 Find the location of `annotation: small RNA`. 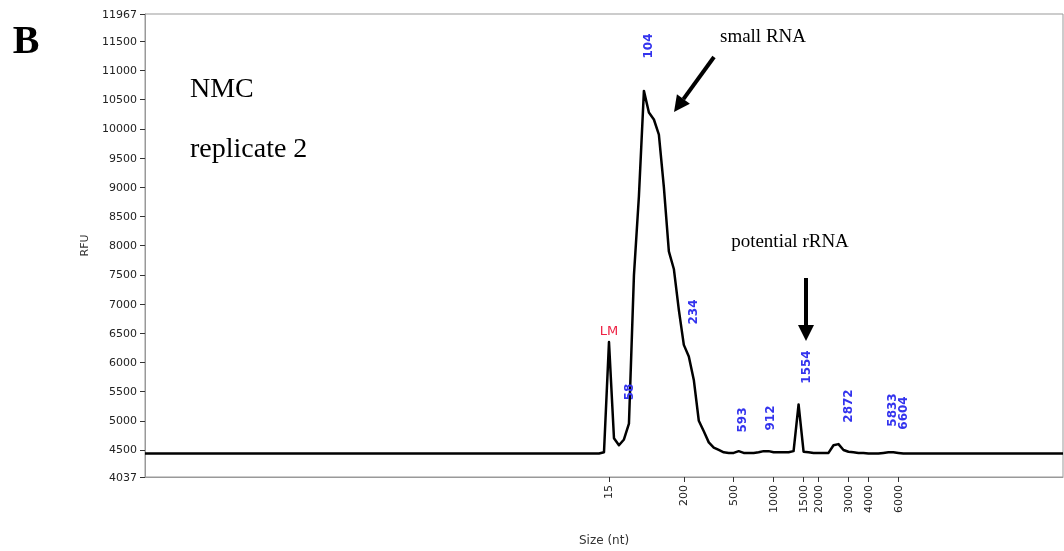

annotation: small RNA is located at coordinates (763, 35).